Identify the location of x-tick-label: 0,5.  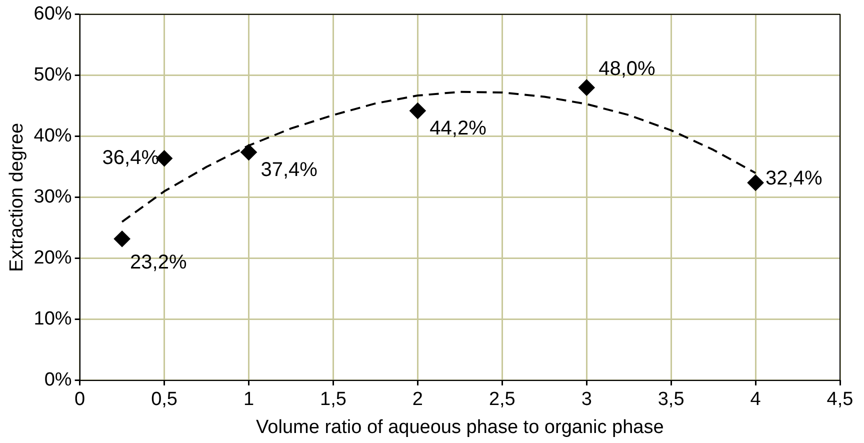
(164, 399).